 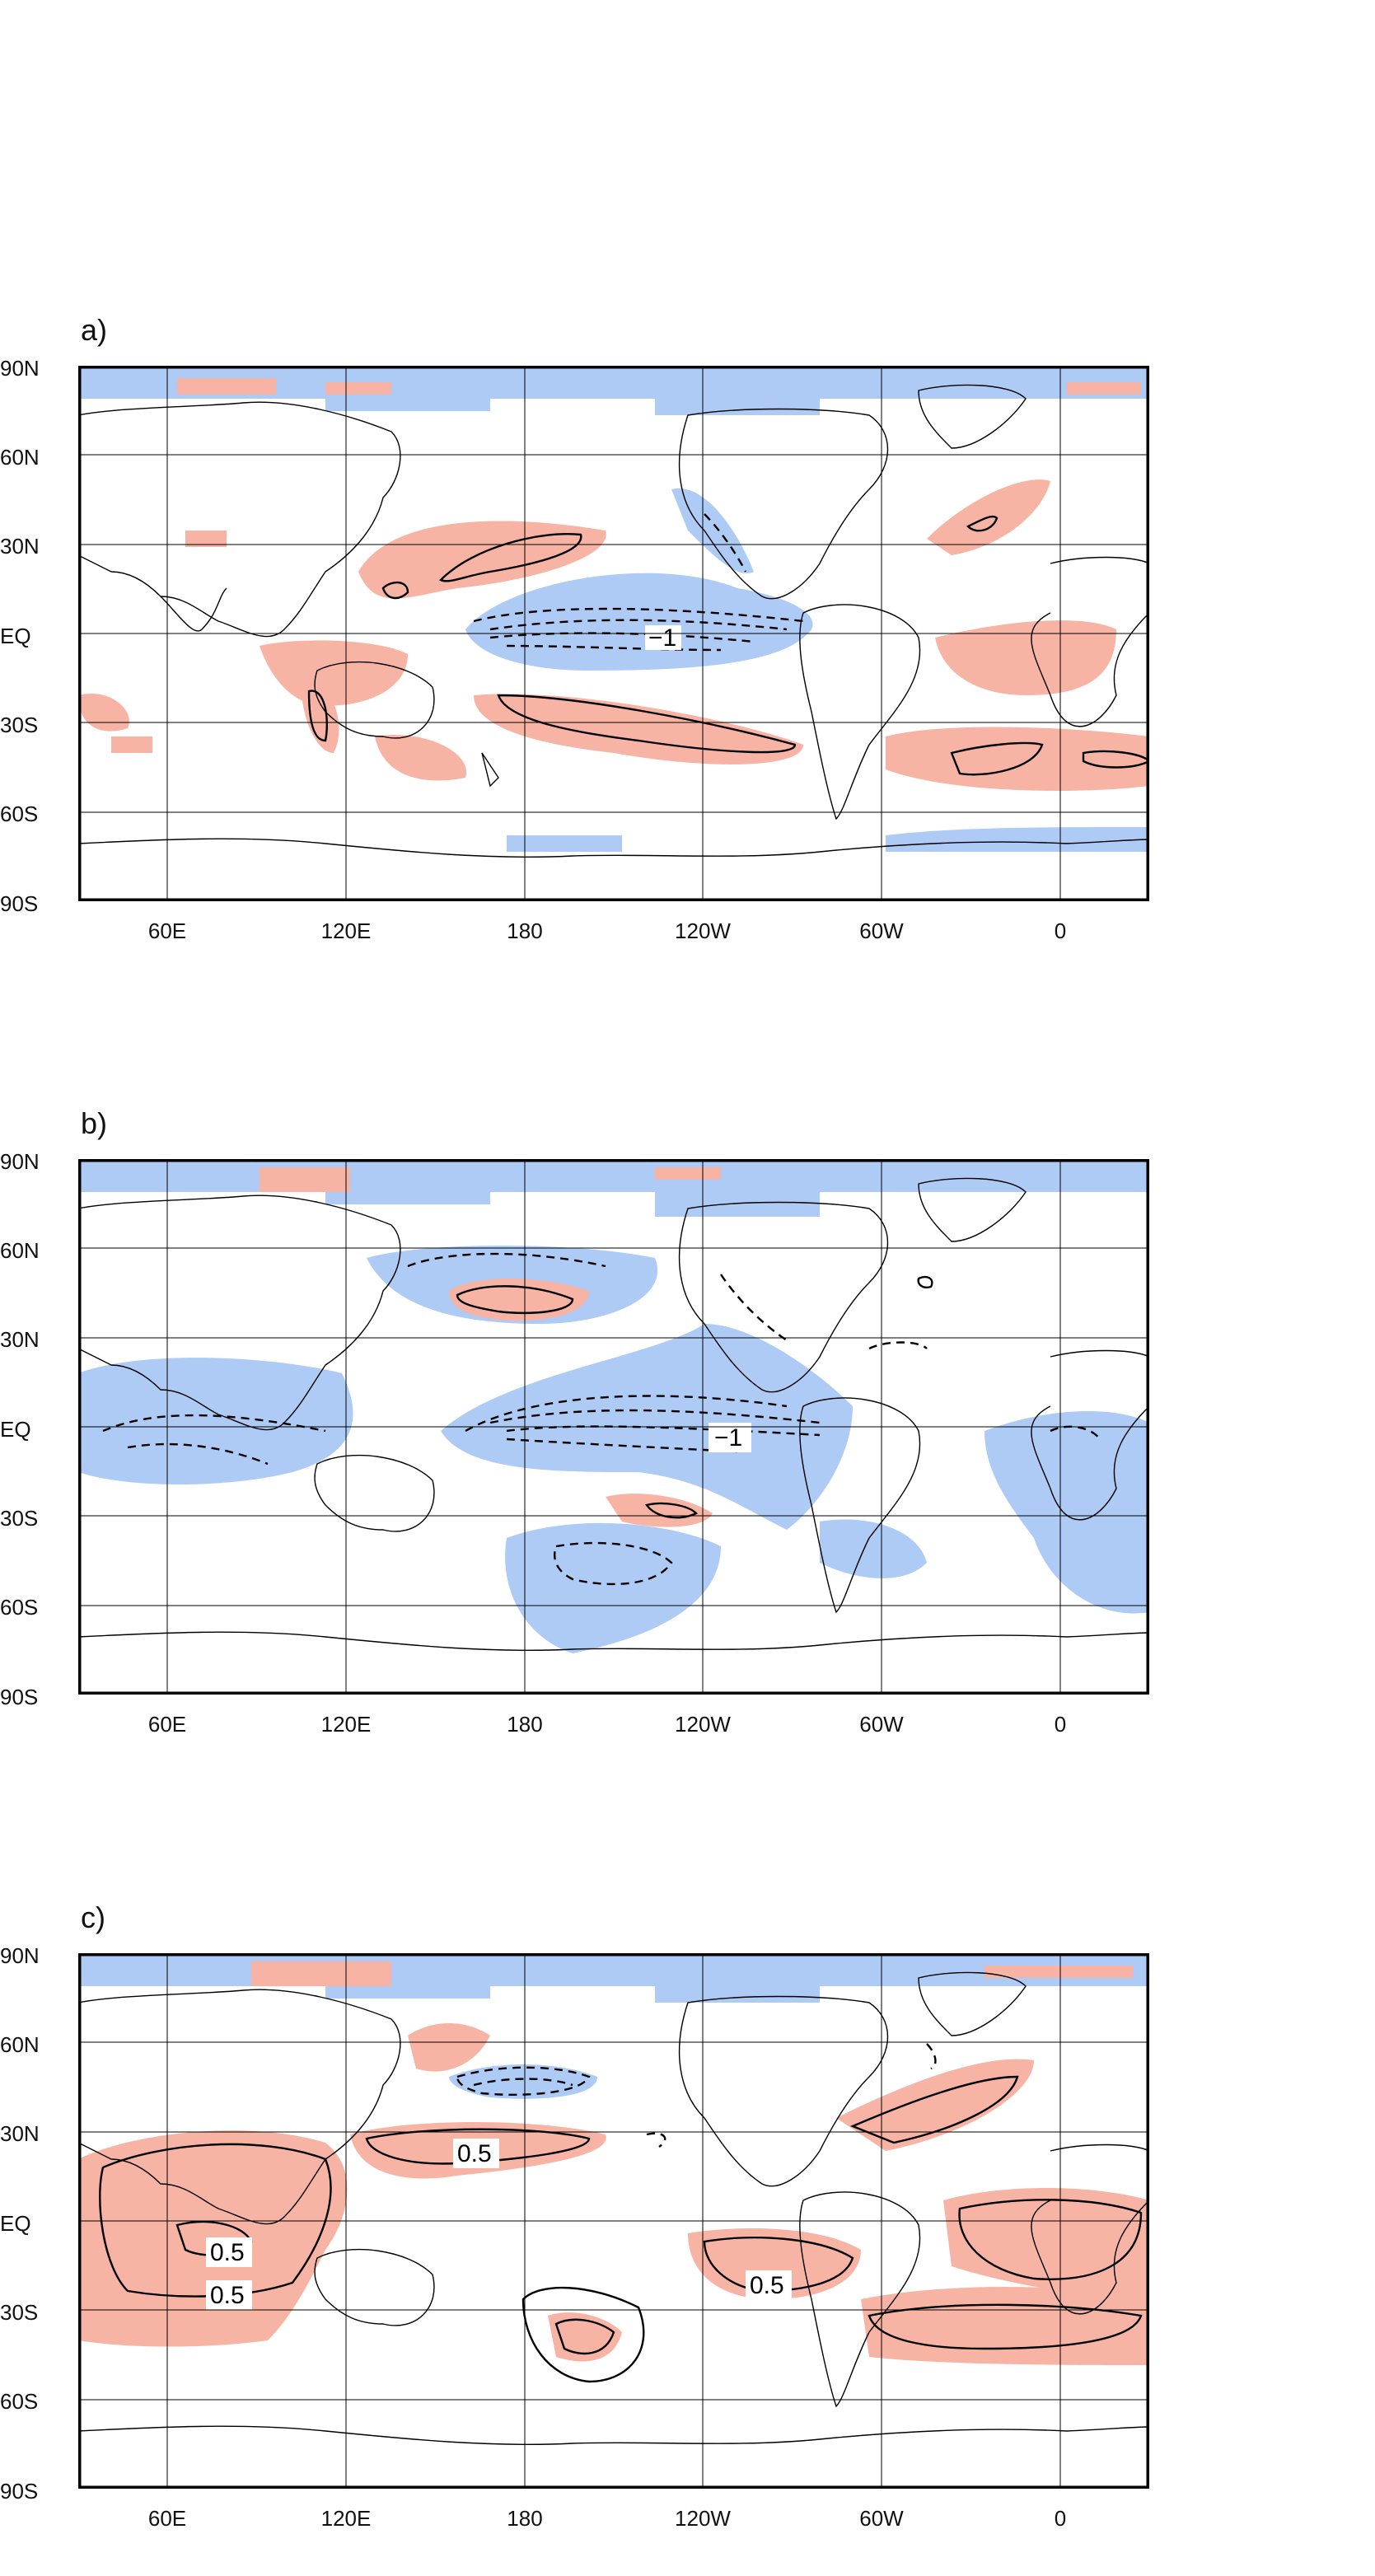 I want to click on contour-label-c2: 0.5, so click(x=228, y=2295).